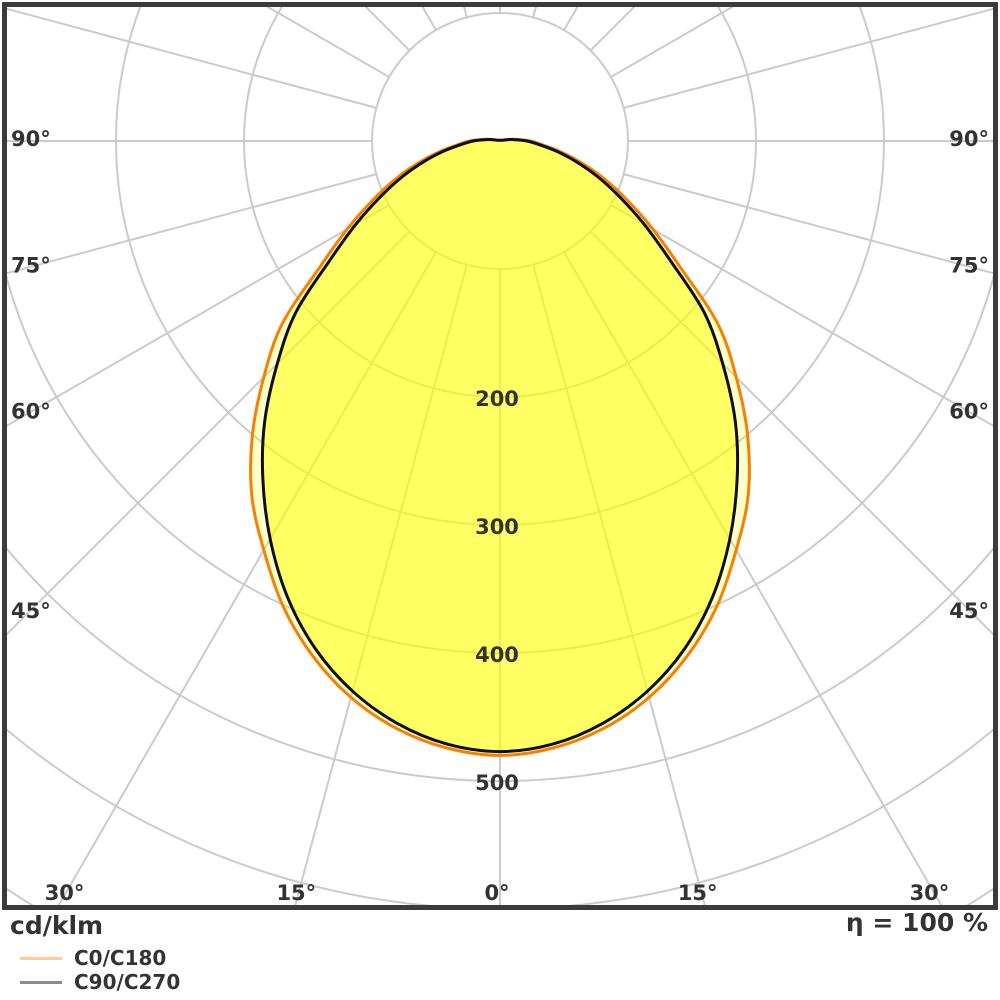 Image resolution: width=1000 pixels, height=1000 pixels. I want to click on unit-label: cd/klm, so click(57, 925).